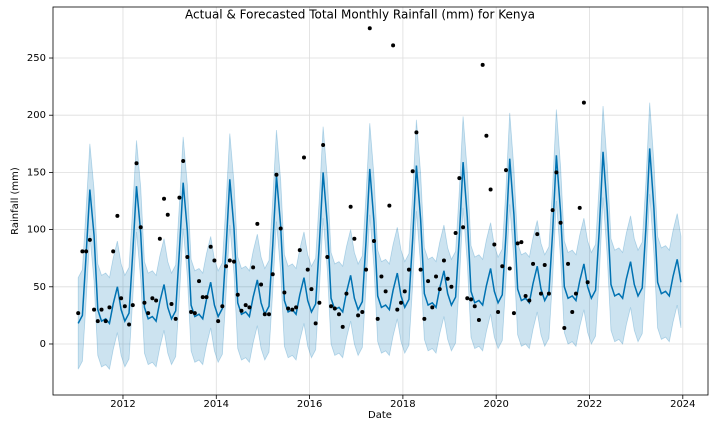 This screenshot has height=432, width=720. What do you see at coordinates (402, 404) in the screenshot?
I see `x-tick-label: 2018` at bounding box center [402, 404].